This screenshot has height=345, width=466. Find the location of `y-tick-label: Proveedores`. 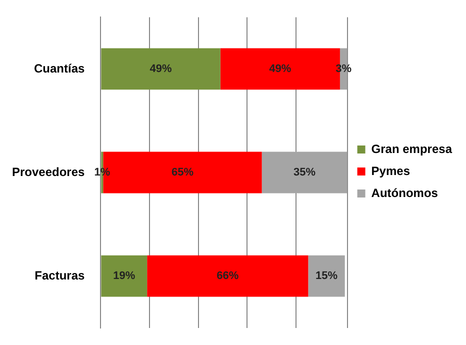

y-tick-label: Proveedores is located at coordinates (49, 171).